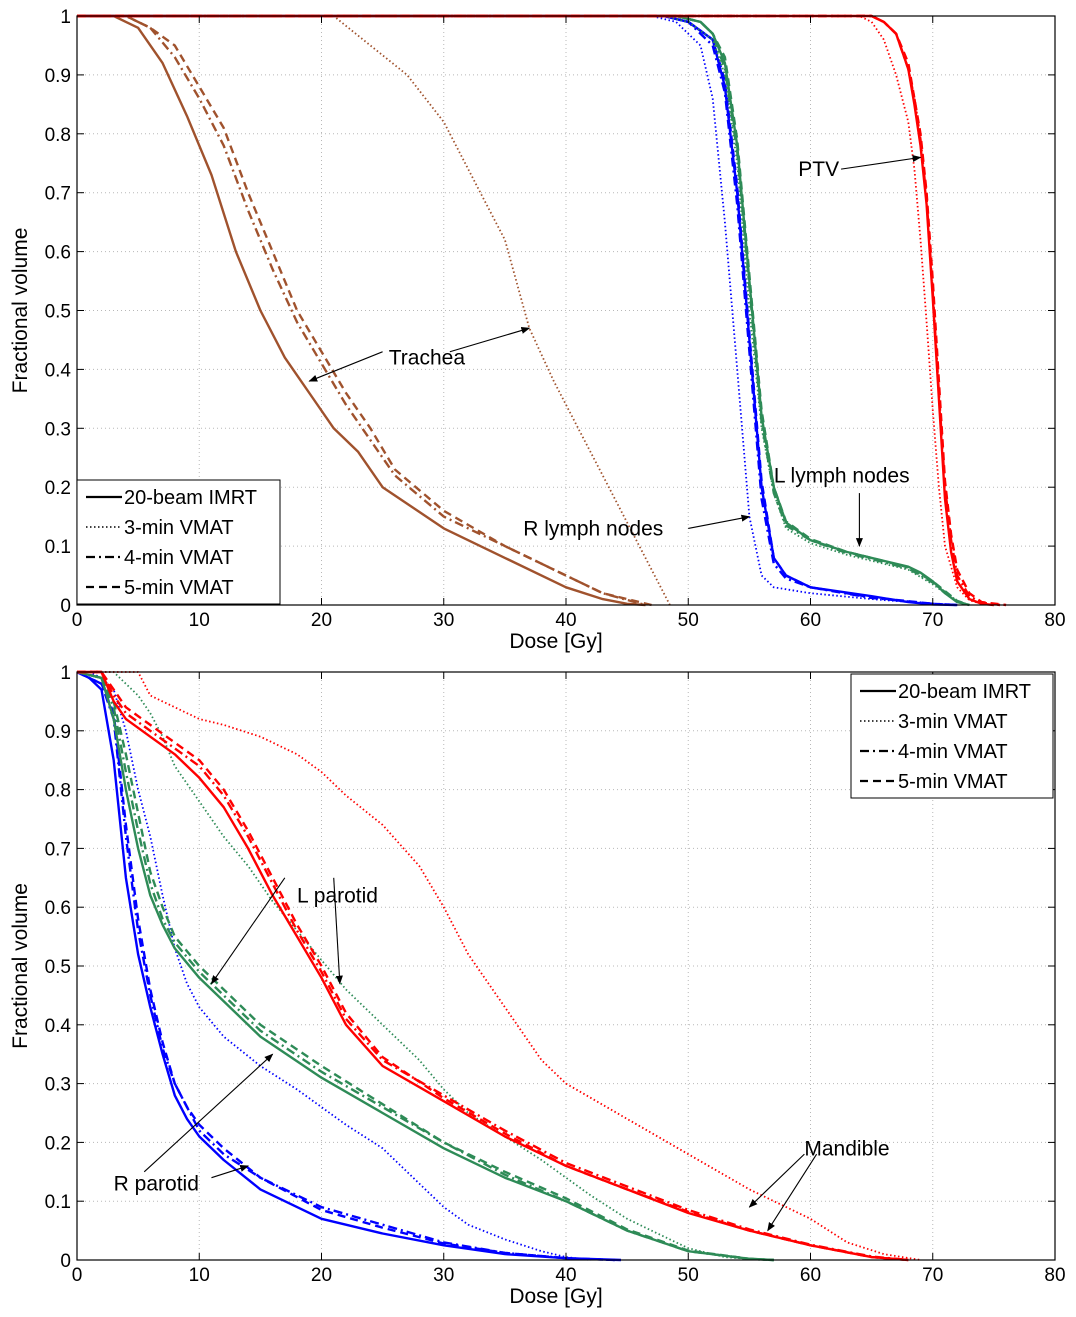 The width and height of the screenshot is (1076, 1317). Describe the element at coordinates (427, 358) in the screenshot. I see `annotation-label: Trachea` at that location.